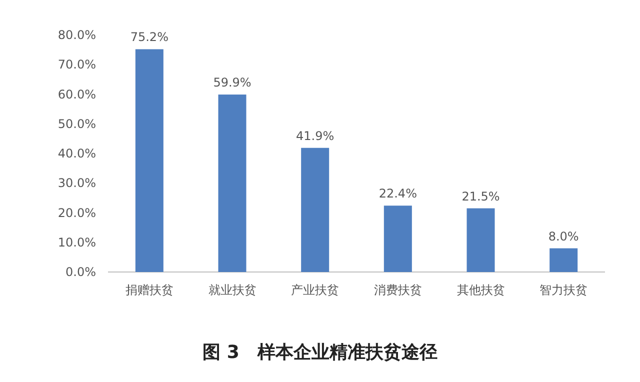  I want to click on x-tick-label: 消费扶贫, so click(398, 290).